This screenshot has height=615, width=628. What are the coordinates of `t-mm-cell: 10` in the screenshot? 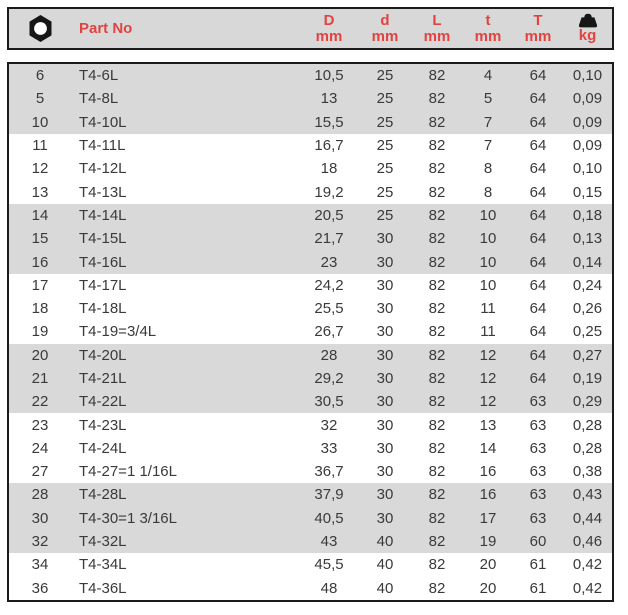 It's located at (488, 239).